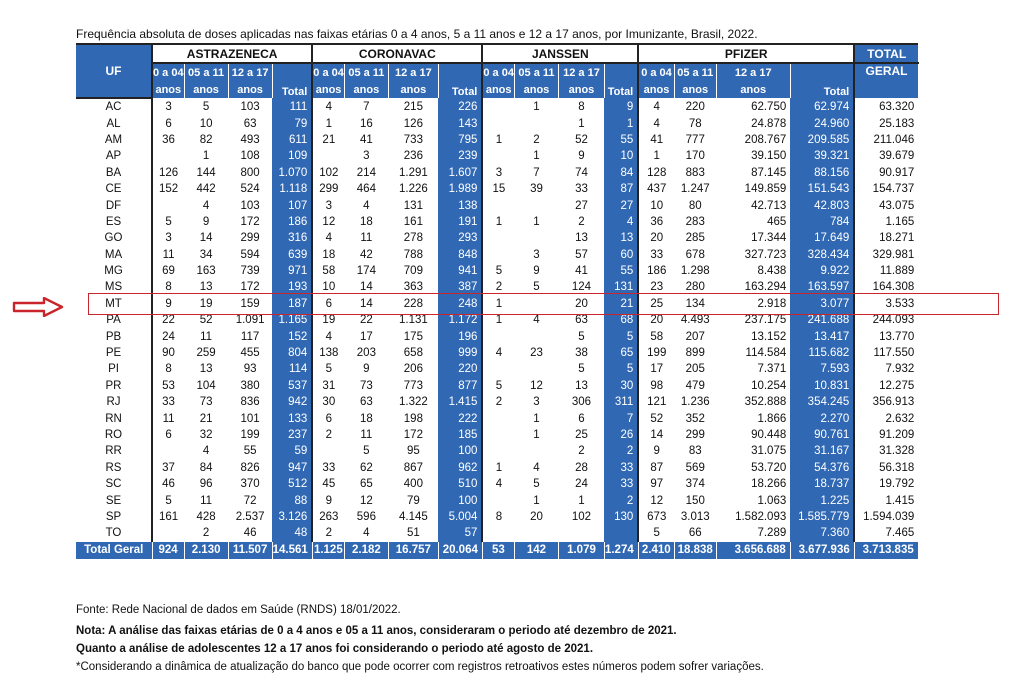 This screenshot has height=683, width=1024. What do you see at coordinates (657, 287) in the screenshot?
I see `cell-pfizer-age-0: 23` at bounding box center [657, 287].